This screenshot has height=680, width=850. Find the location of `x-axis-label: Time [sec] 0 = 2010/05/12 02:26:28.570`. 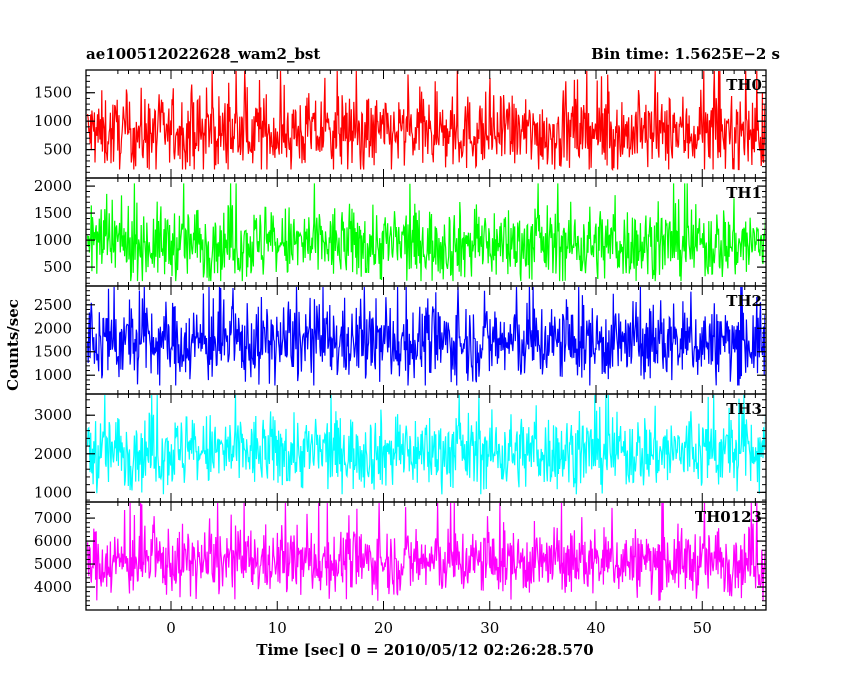

x-axis-label: Time [sec] 0 = 2010/05/12 02:26:28.570 is located at coordinates (424, 650).